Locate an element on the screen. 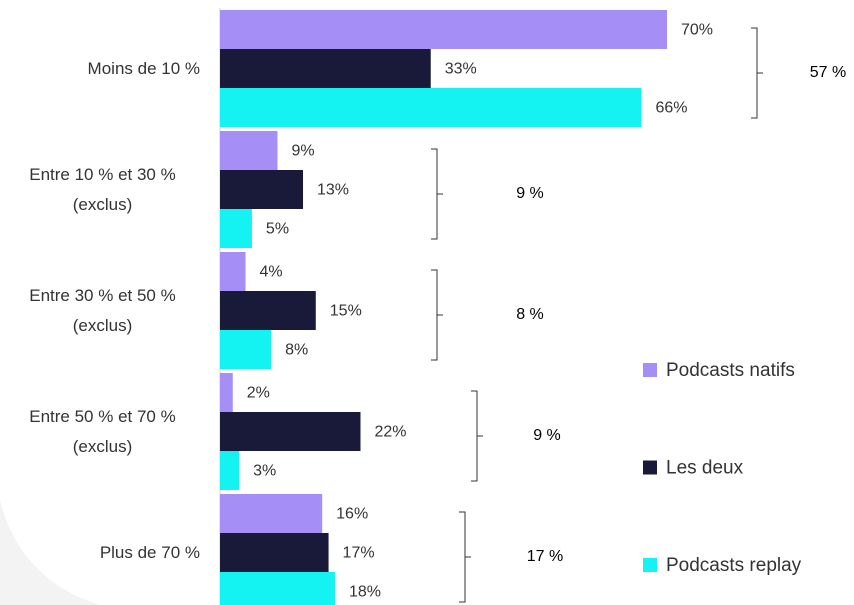 The width and height of the screenshot is (854, 605). bracket-label: 8 % is located at coordinates (530, 314).